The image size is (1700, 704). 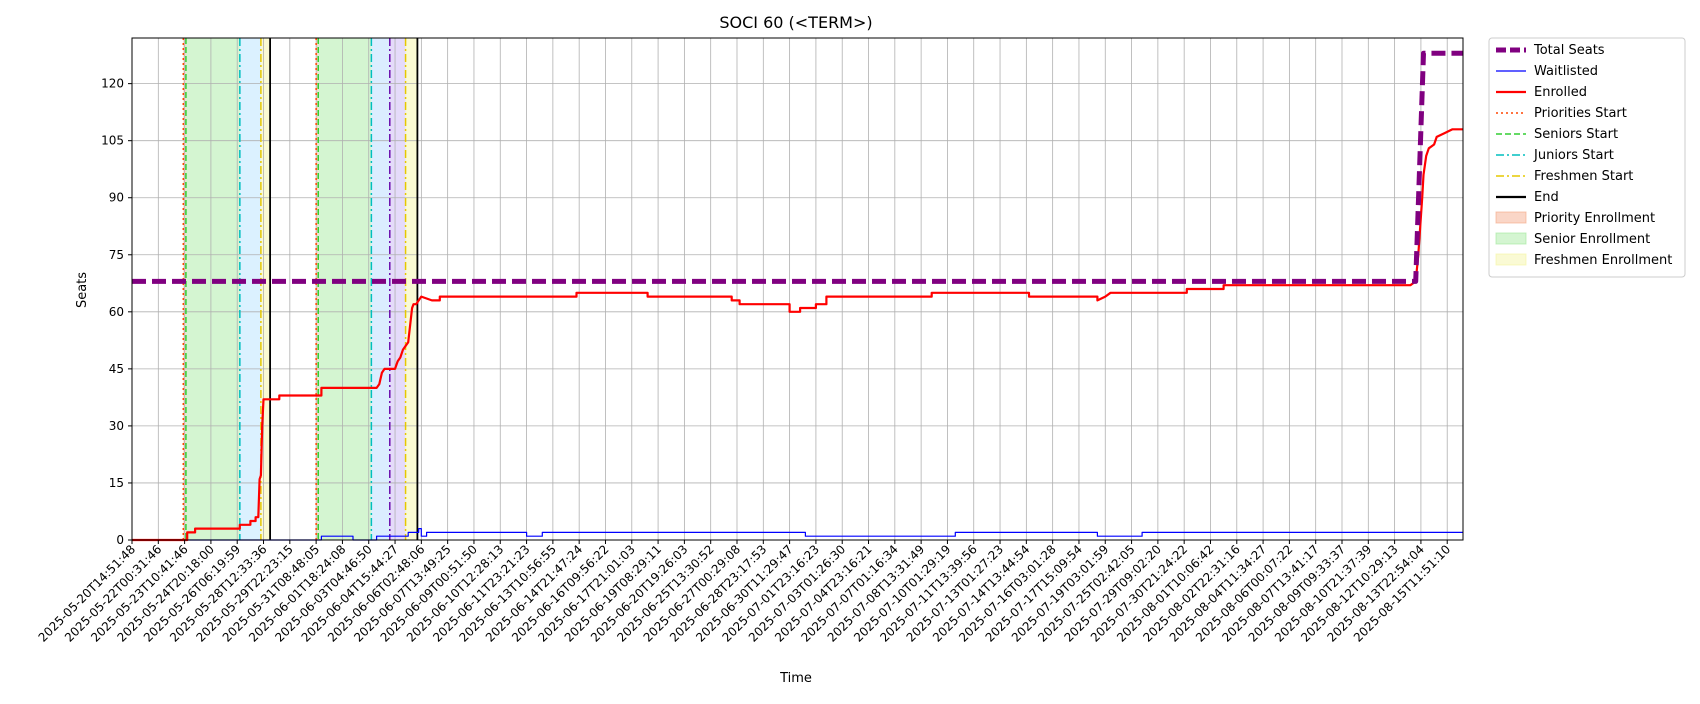 I want to click on legend-label: Seniors Start, so click(x=1576, y=134).